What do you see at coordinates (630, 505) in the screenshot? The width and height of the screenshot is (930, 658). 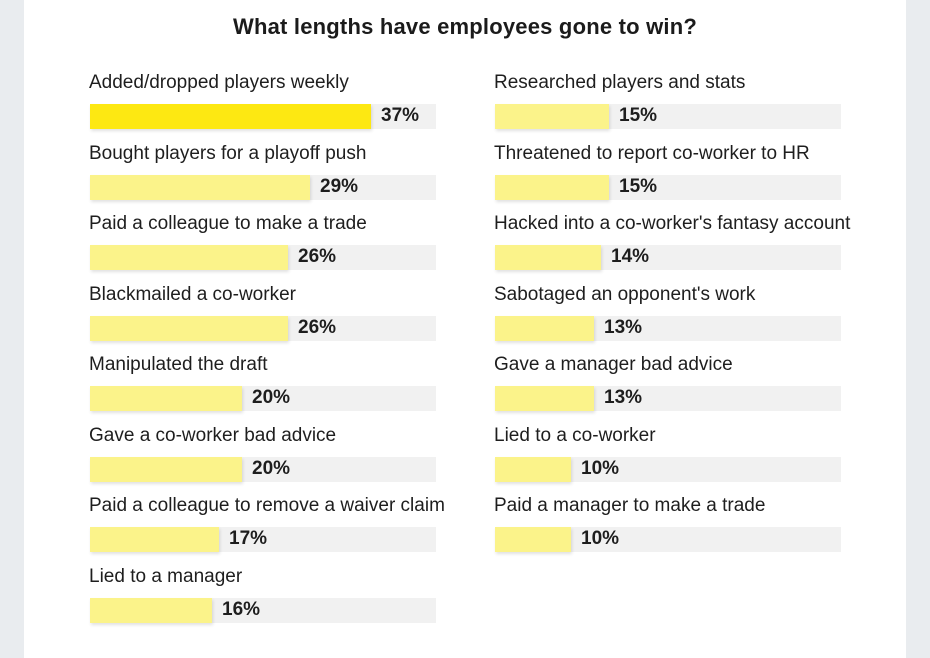 I see `bar-label: Paid a manager to make a trade` at bounding box center [630, 505].